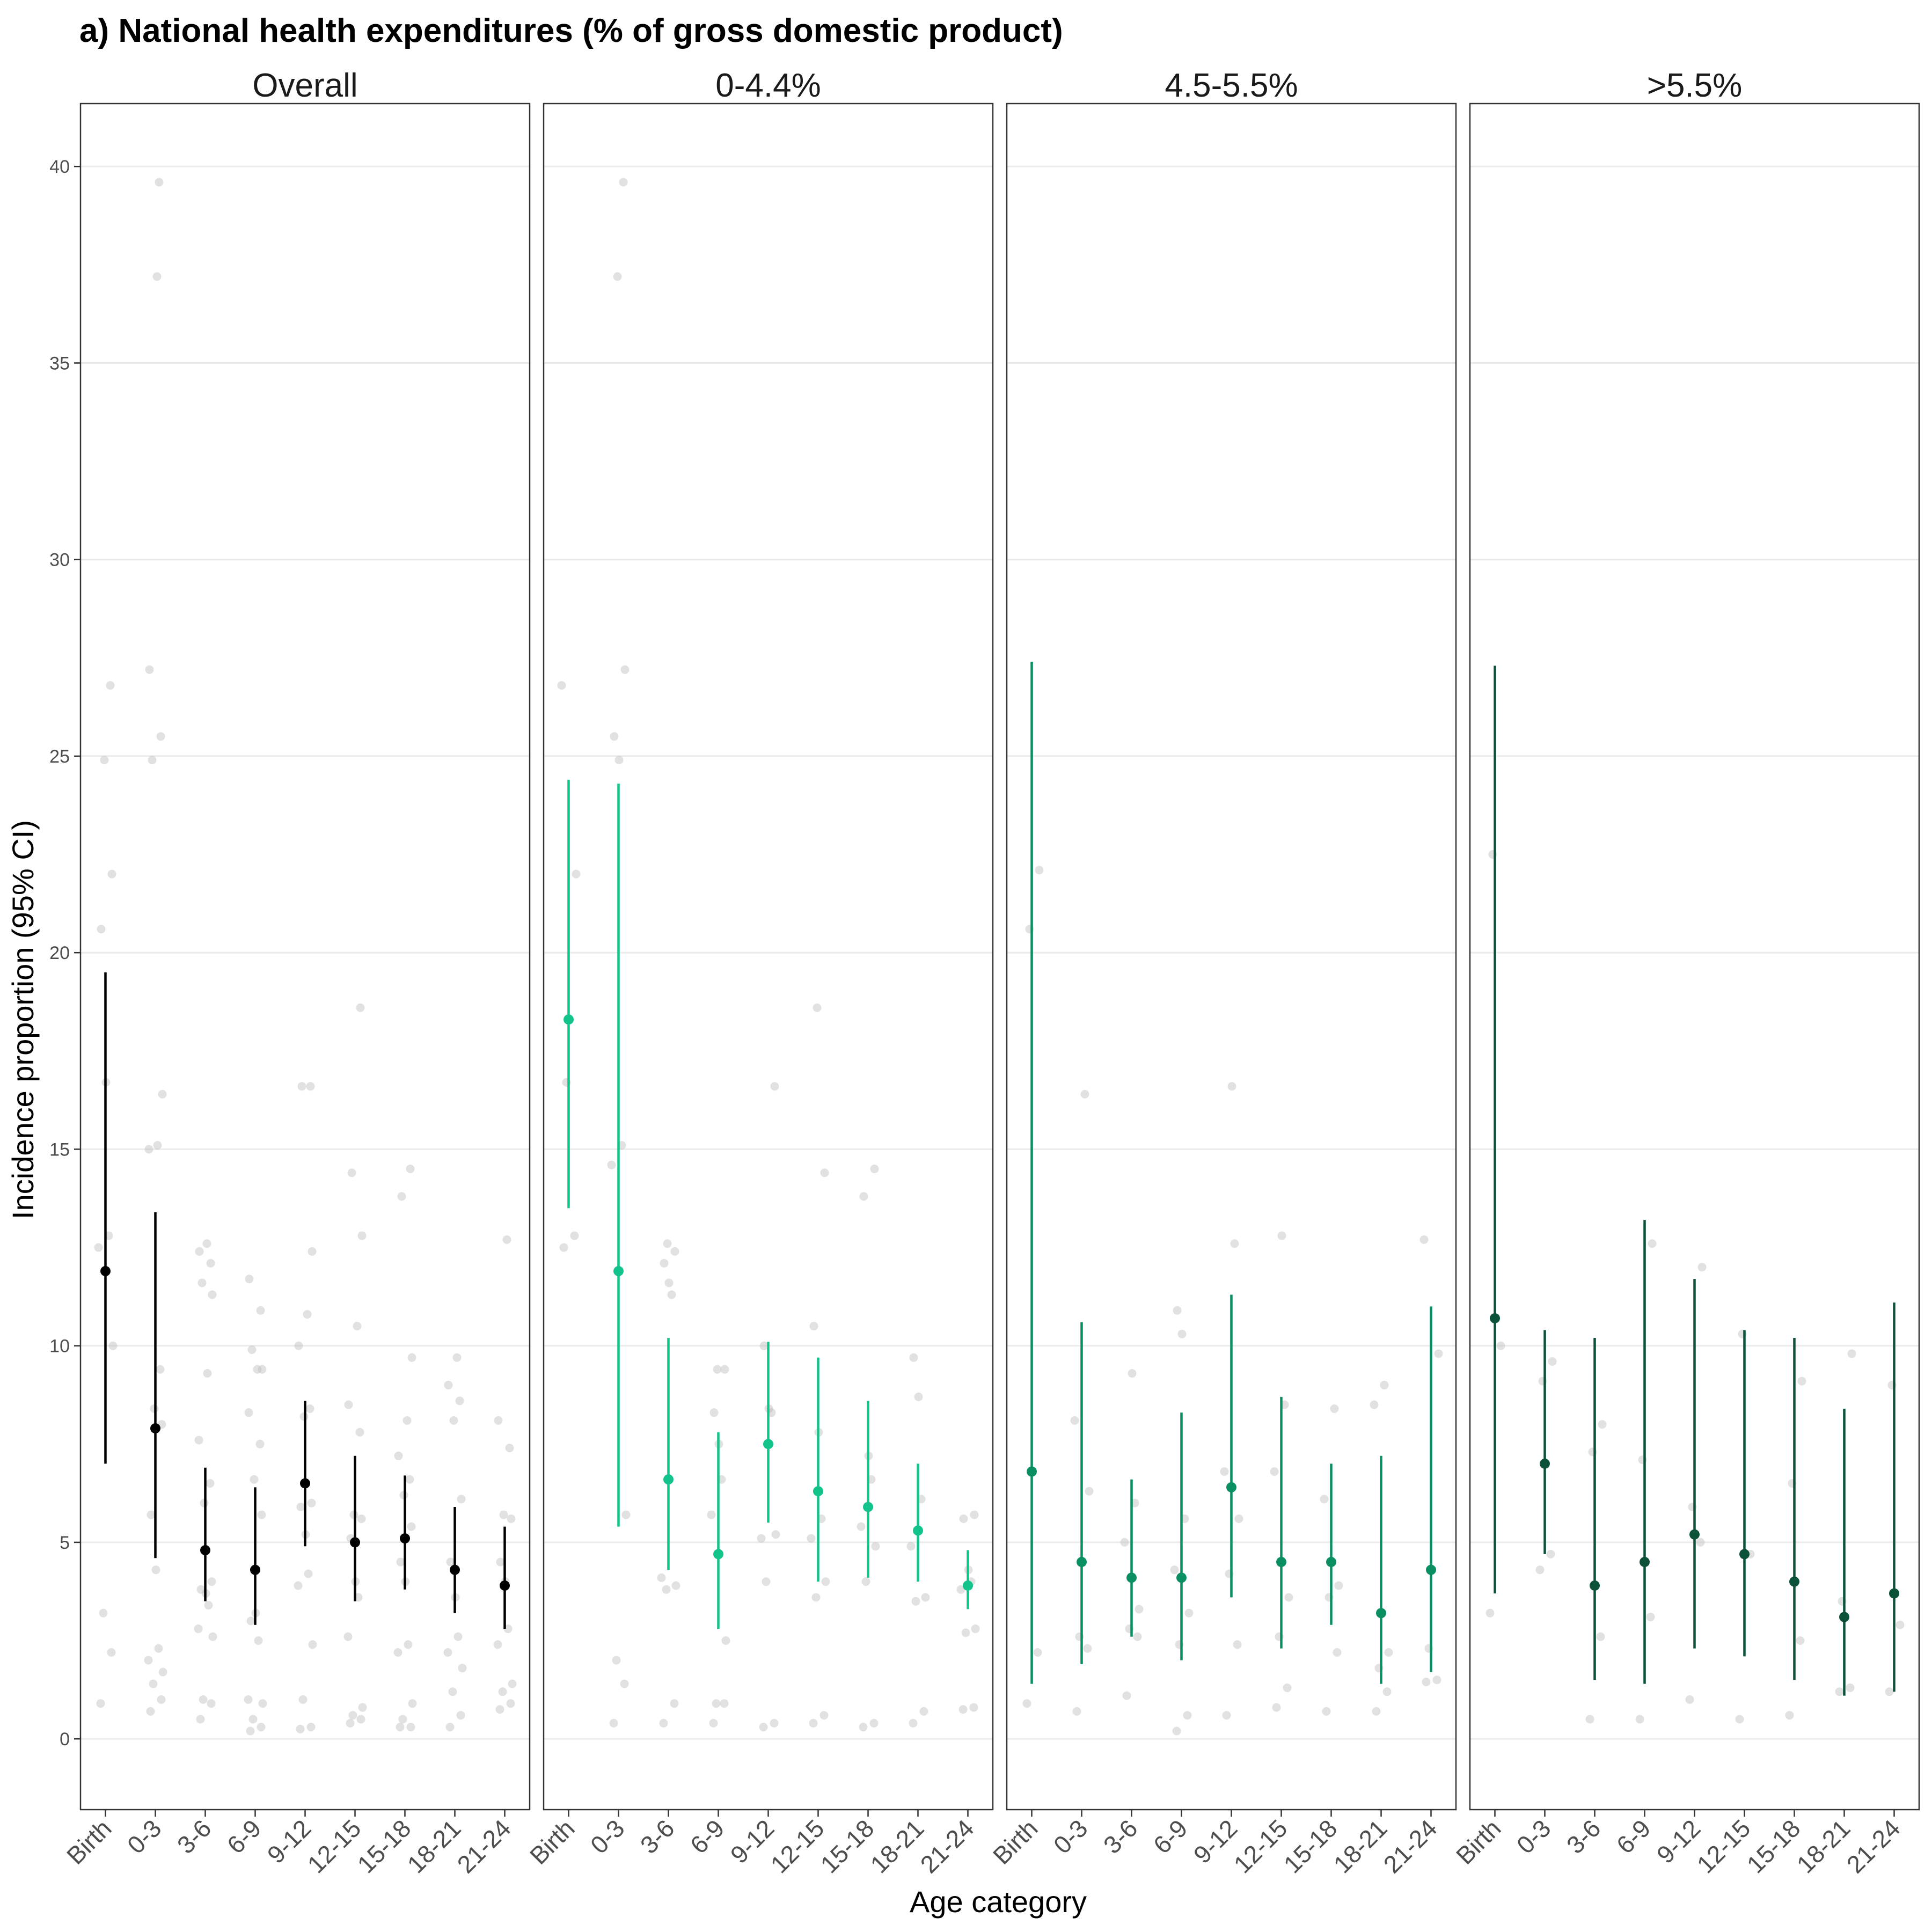 This screenshot has width=1932, height=1932. Describe the element at coordinates (1015, 1842) in the screenshot. I see `x-tick-label: Birth` at that location.